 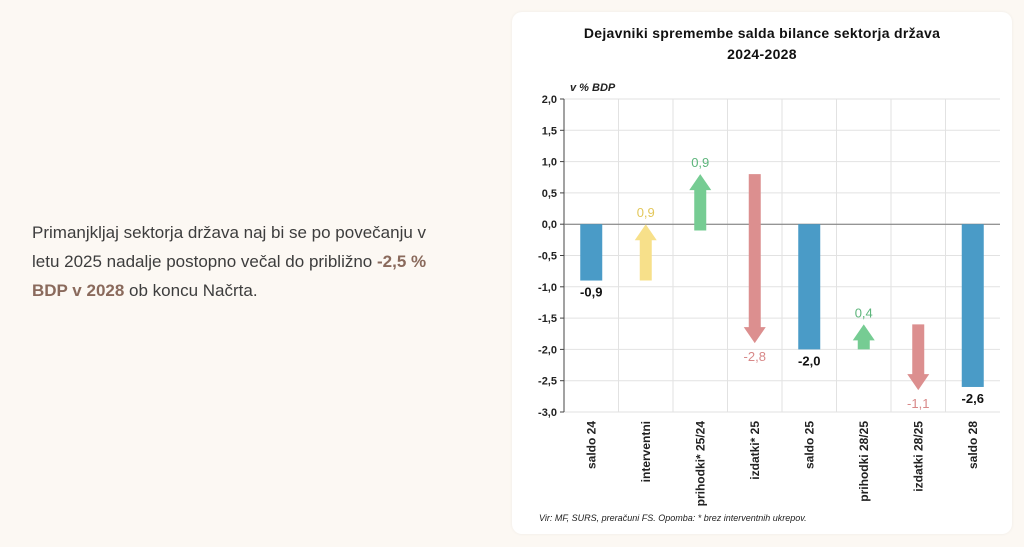 I want to click on y-tick-label: 1,5, so click(x=549, y=131).